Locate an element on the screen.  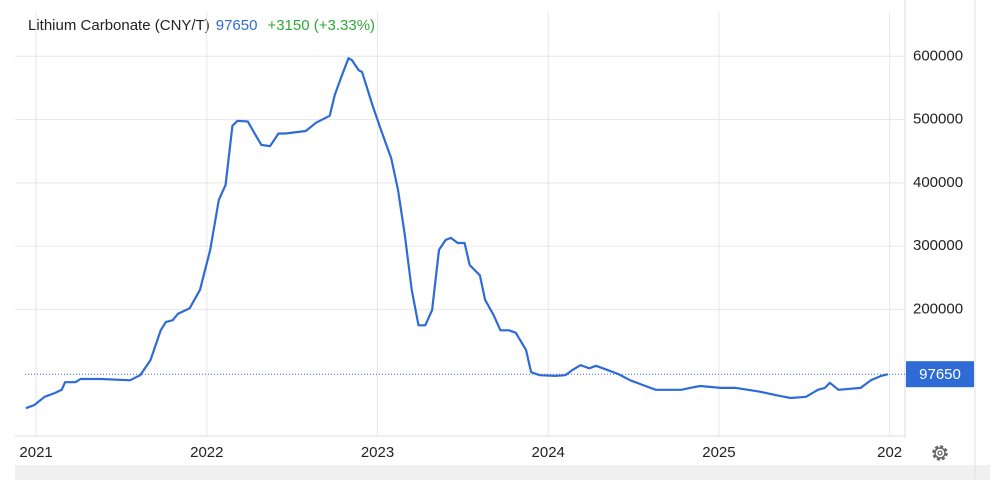
last-value-label: 97650 is located at coordinates (940, 374).